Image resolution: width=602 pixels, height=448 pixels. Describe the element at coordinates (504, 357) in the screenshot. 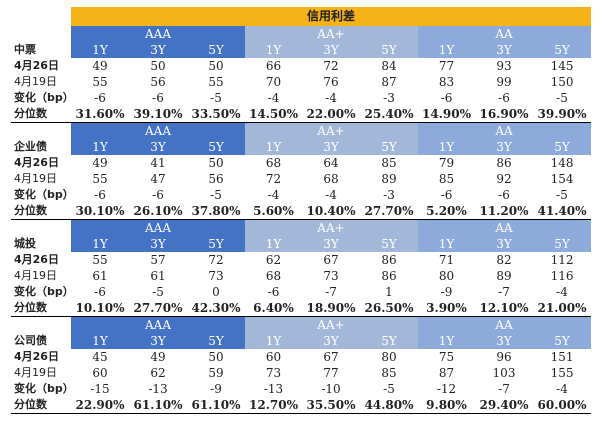

I see `table-cell: 96` at that location.